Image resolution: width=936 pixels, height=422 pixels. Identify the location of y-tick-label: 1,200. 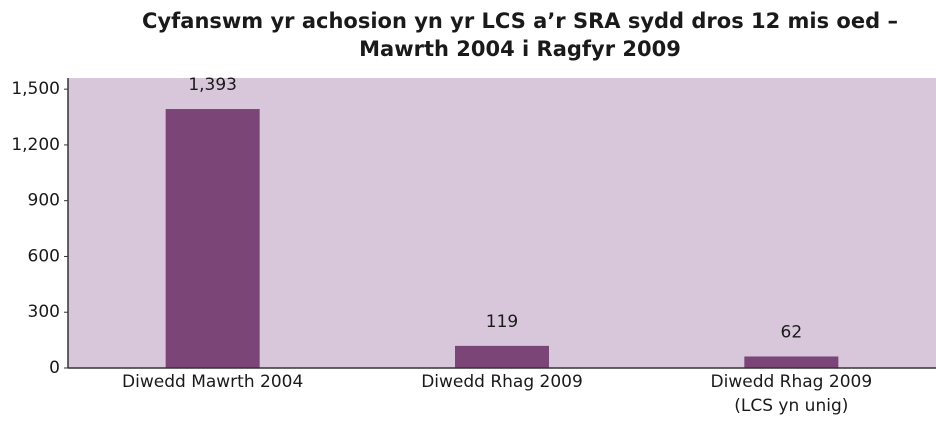
(35, 145).